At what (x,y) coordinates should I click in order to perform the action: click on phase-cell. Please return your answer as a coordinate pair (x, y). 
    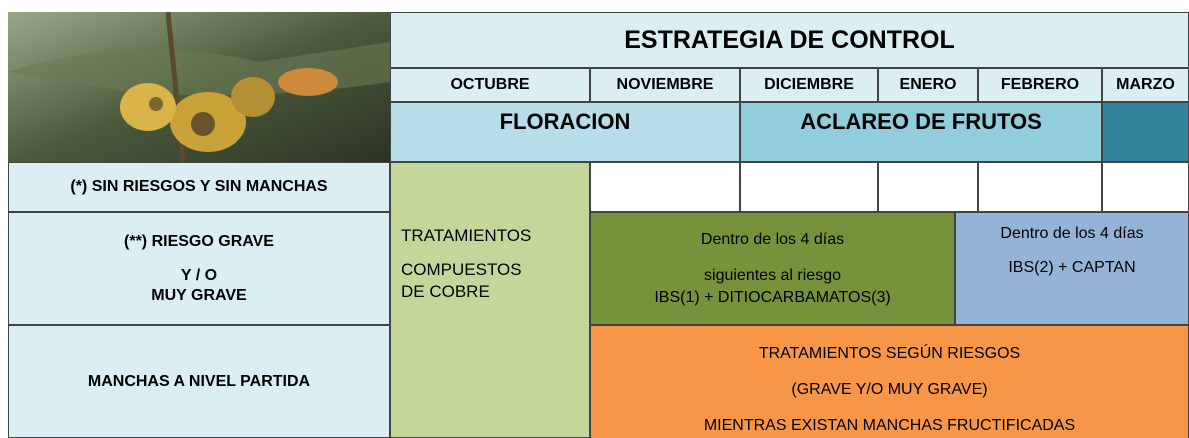
    Looking at the image, I should click on (1145, 132).